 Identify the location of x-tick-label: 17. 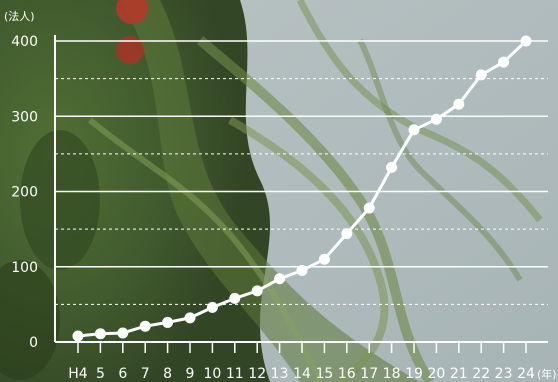
(369, 374).